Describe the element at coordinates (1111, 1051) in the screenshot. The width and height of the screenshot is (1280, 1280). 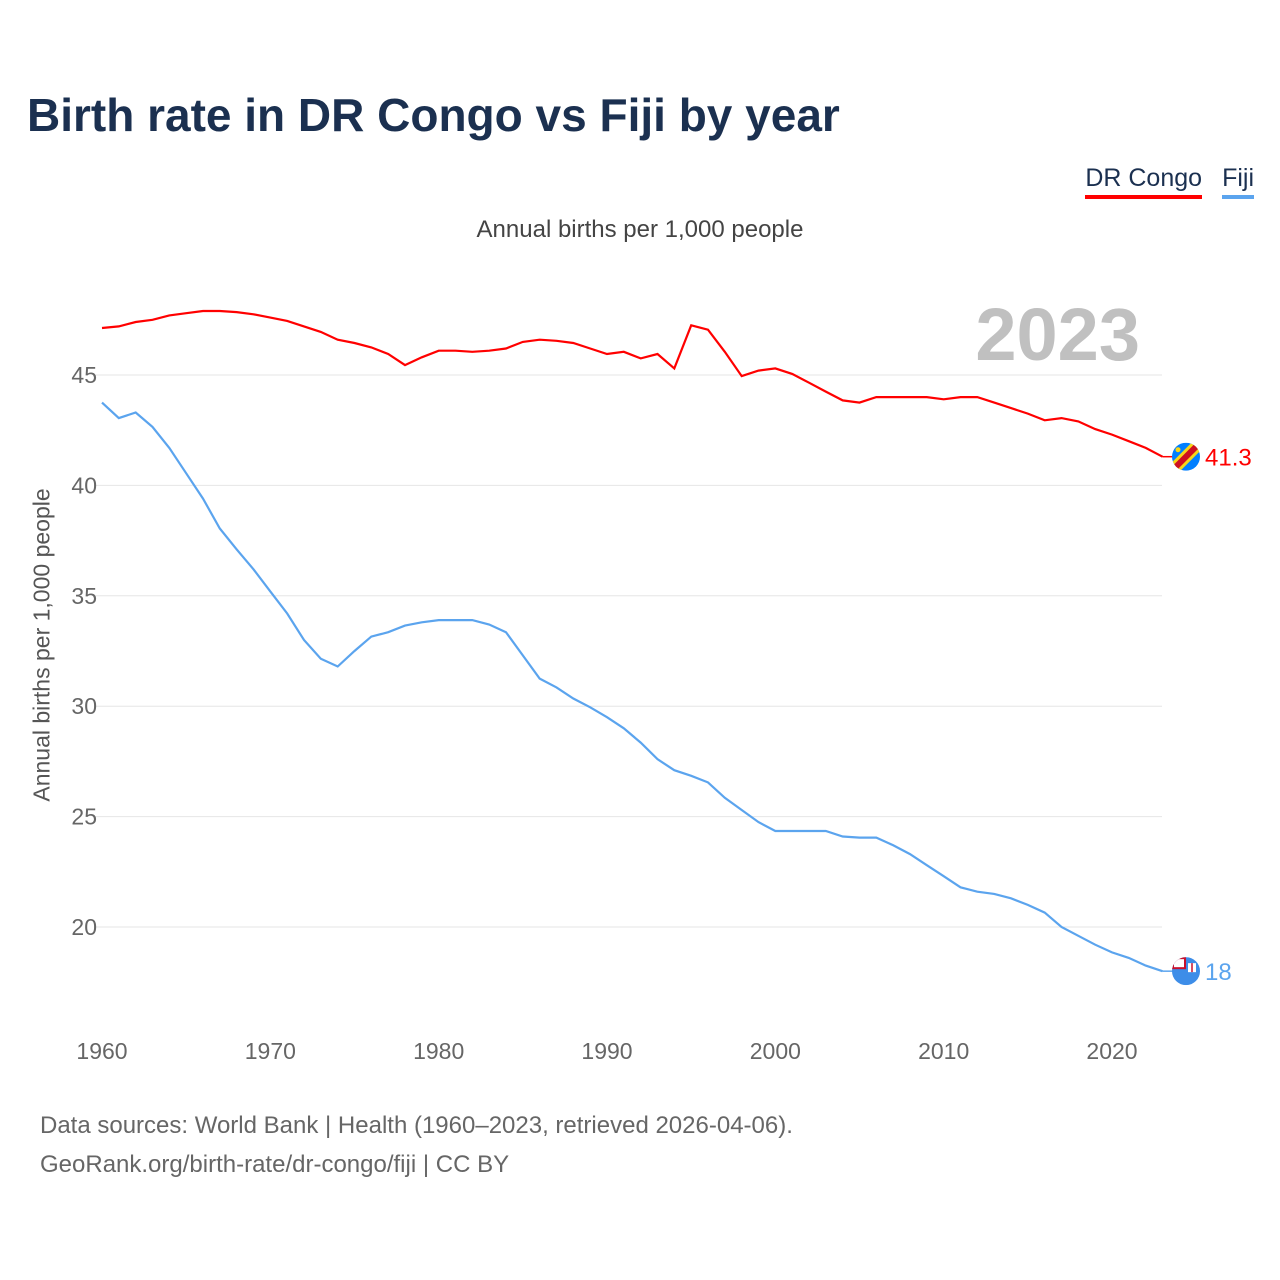
I see `x-tick-label: 2020` at that location.